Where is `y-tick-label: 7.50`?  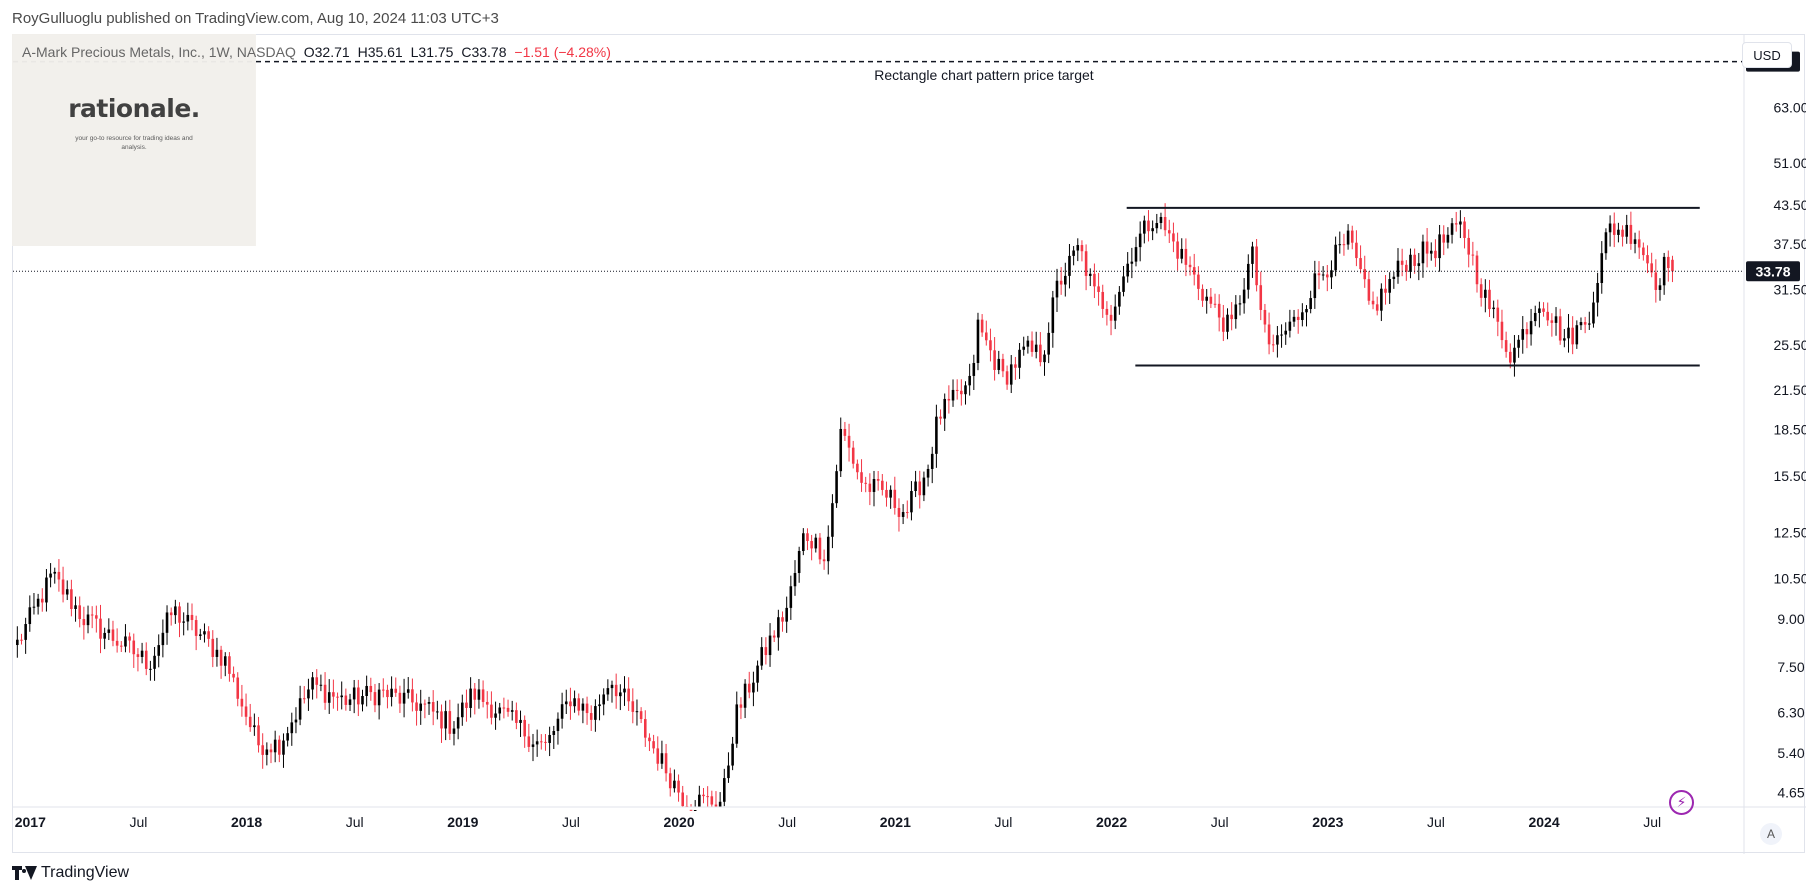 y-tick-label: 7.50 is located at coordinates (1790, 667).